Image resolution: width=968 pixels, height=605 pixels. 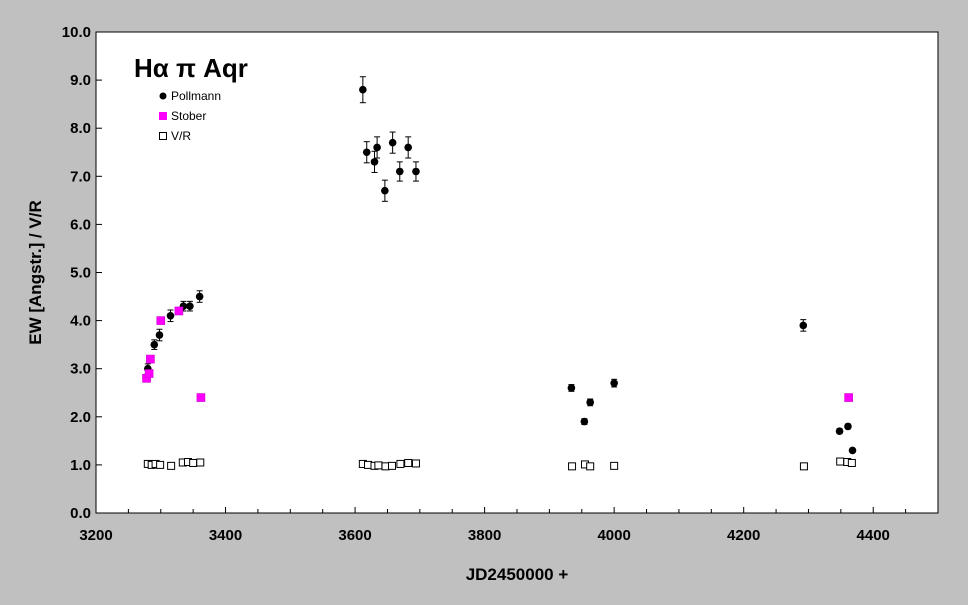 I want to click on series-v-r, so click(x=499, y=464).